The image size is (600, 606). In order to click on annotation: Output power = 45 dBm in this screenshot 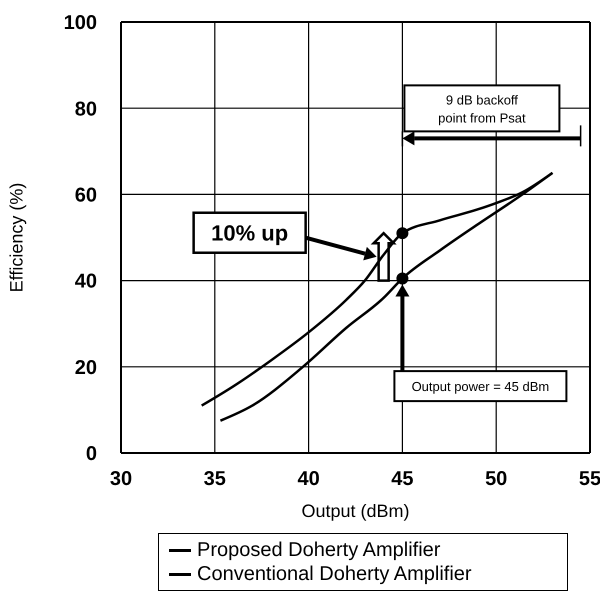, I will do `click(481, 386)`.